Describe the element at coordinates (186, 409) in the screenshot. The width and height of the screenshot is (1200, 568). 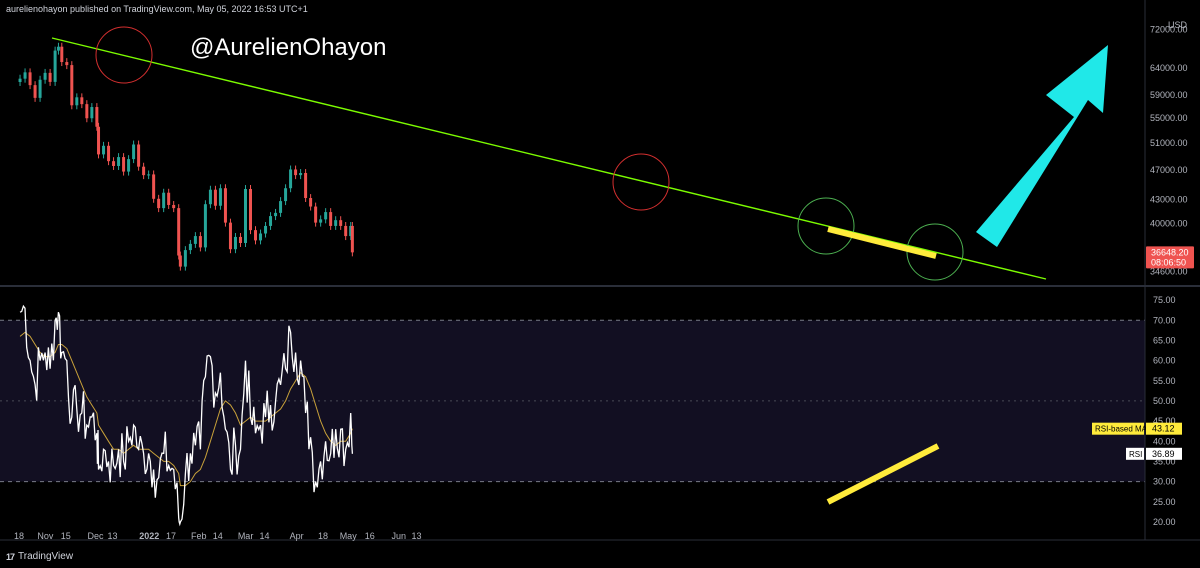
I see `rsi-ma-line` at that location.